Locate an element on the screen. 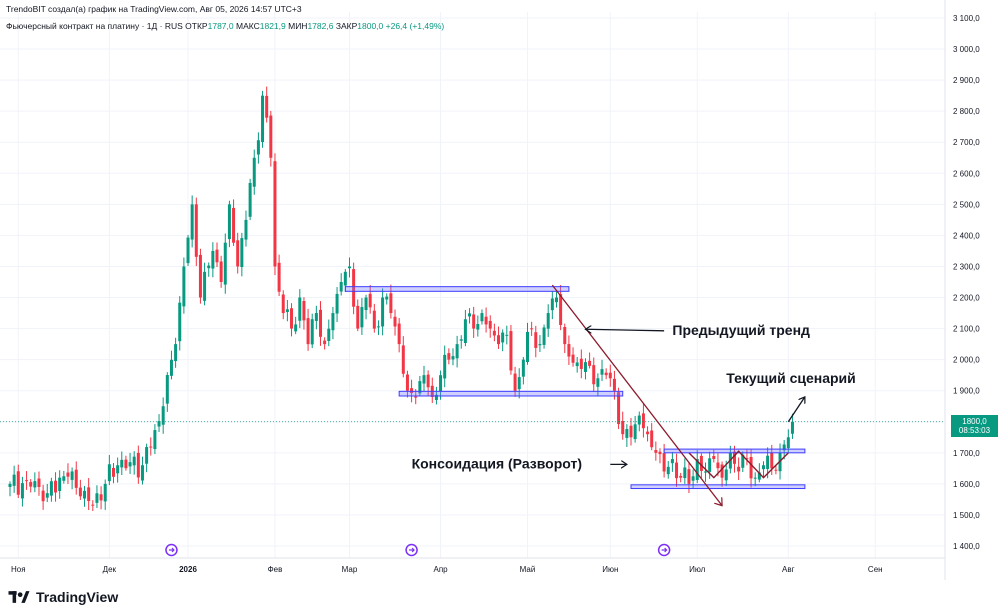 This screenshot has height=616, width=1000. y-tick-label: 2 900,0 is located at coordinates (966, 80).